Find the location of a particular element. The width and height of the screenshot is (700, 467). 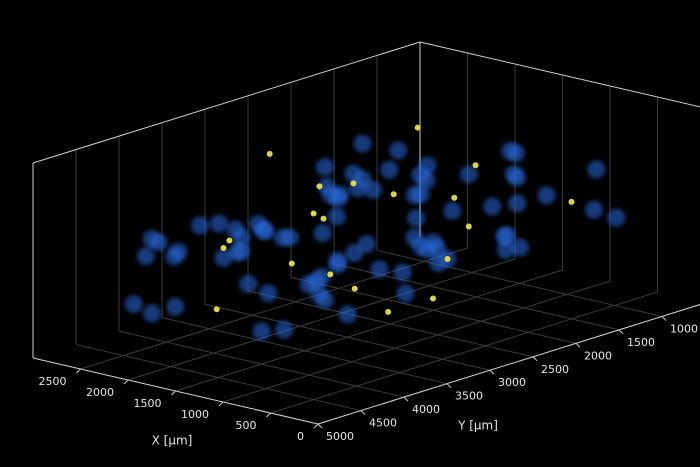

x-tick-label: 1000 is located at coordinates (195, 414).